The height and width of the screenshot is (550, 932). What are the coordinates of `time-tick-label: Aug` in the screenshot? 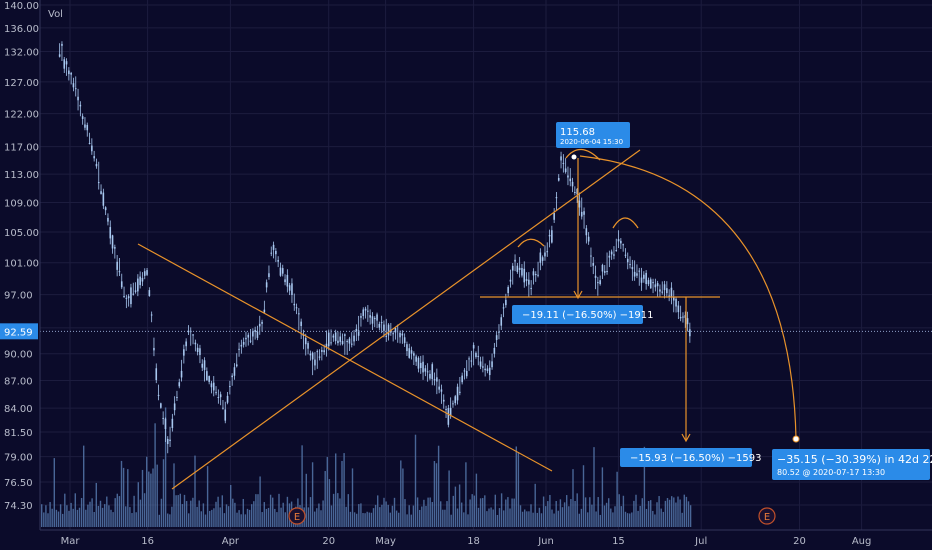 It's located at (862, 541).